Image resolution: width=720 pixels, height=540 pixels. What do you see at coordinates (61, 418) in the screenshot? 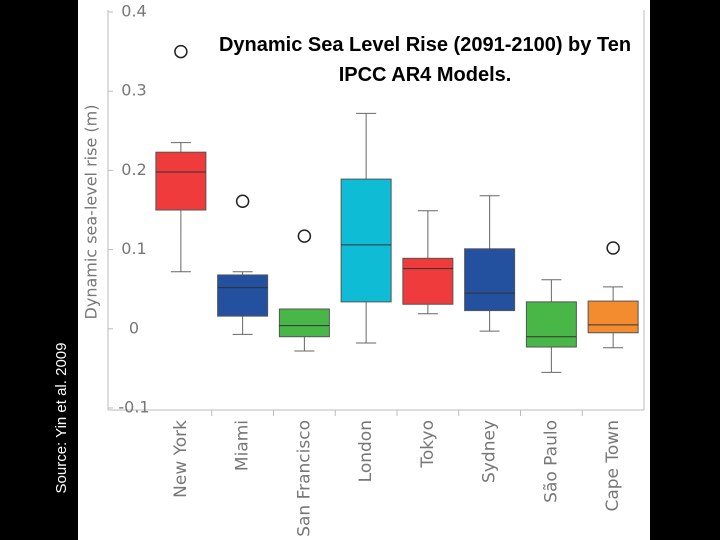
I see `source-note: Source: Yin et al. 2009` at bounding box center [61, 418].